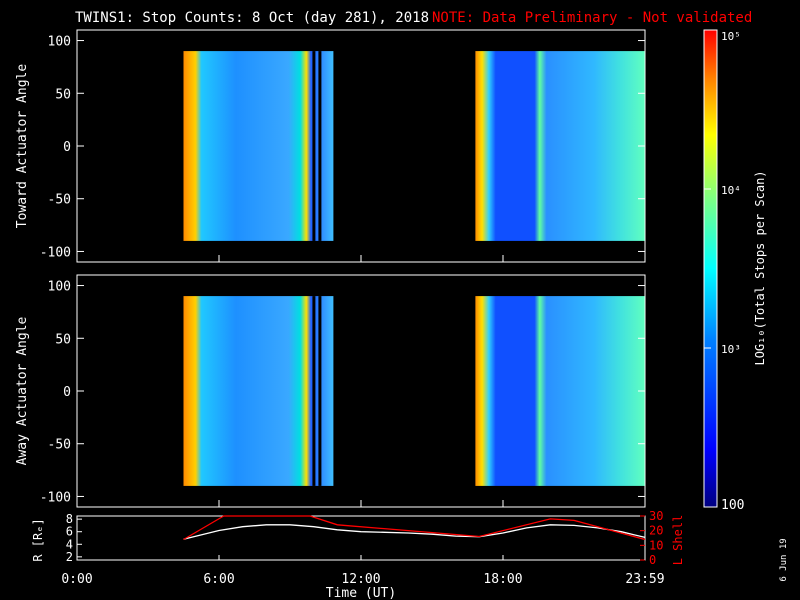 The width and height of the screenshot is (800, 600). I want to click on colorbar-label: LOG₁₀(Total Stops per Scan), so click(760, 267).